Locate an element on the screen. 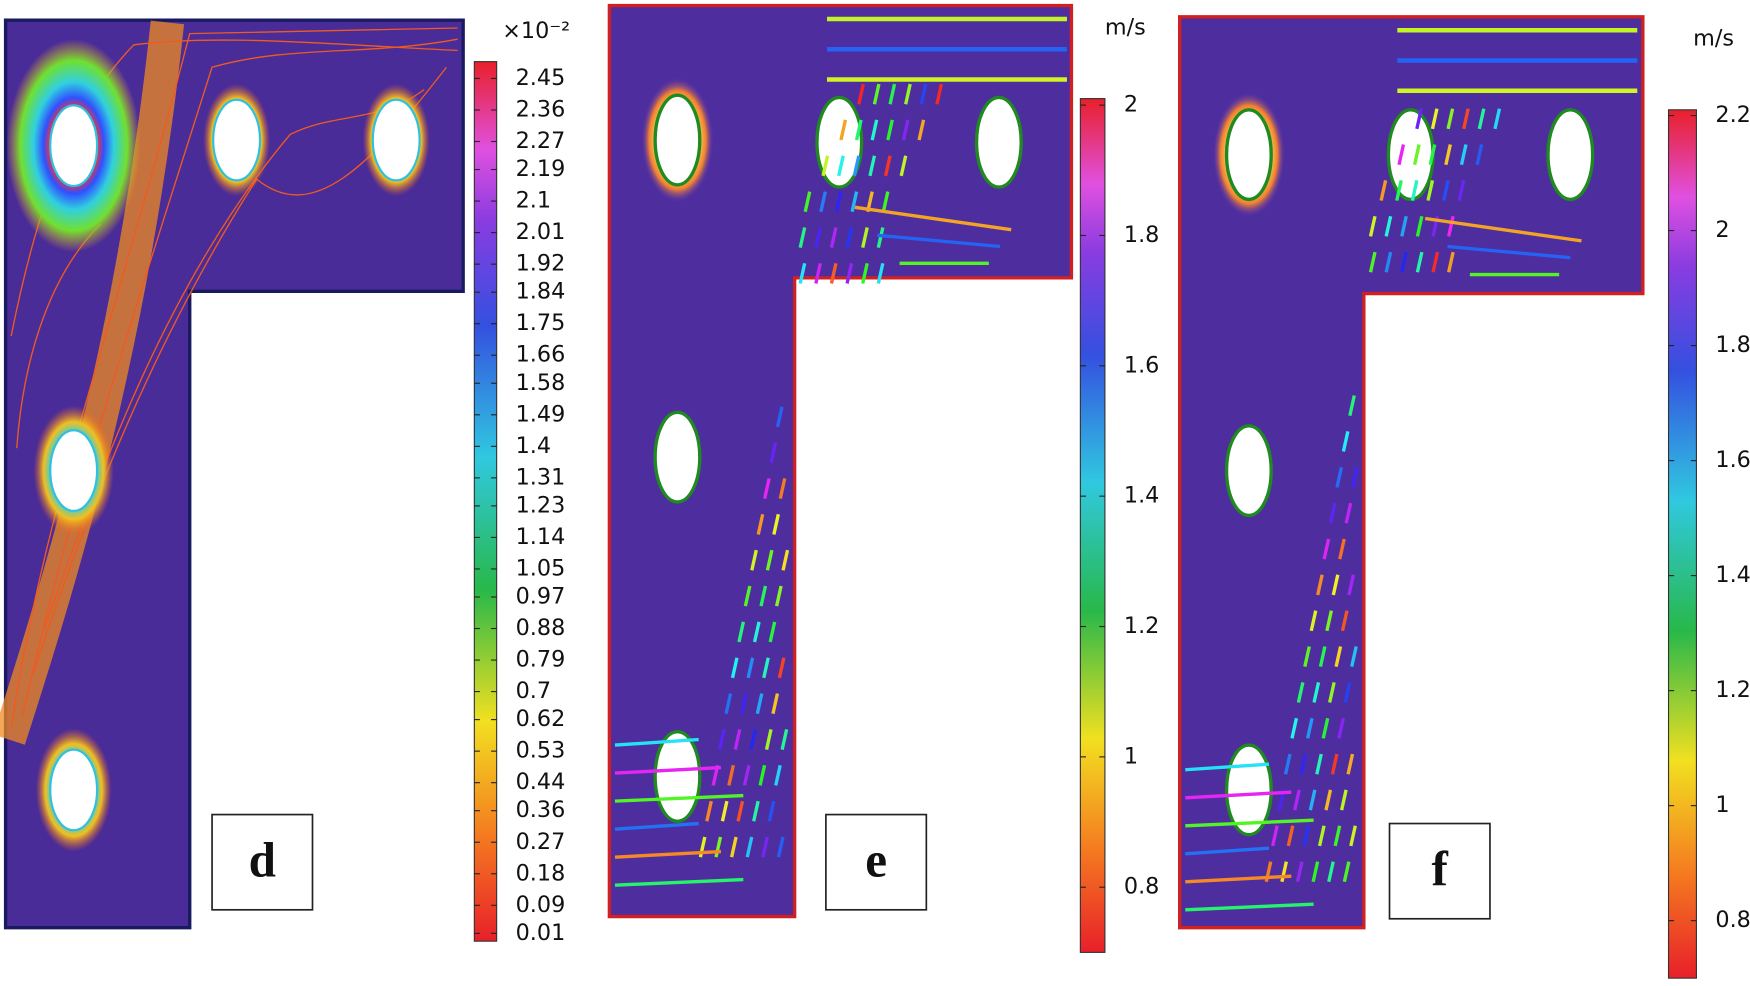  panel-label: e is located at coordinates (876, 859).